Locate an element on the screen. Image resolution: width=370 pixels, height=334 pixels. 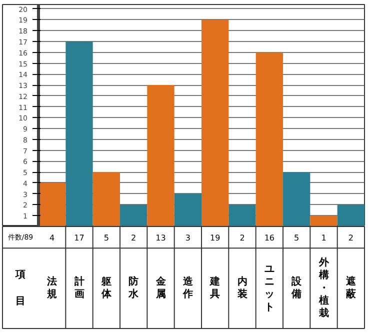
x-tick-label: 内装 is located at coordinates (242, 287).